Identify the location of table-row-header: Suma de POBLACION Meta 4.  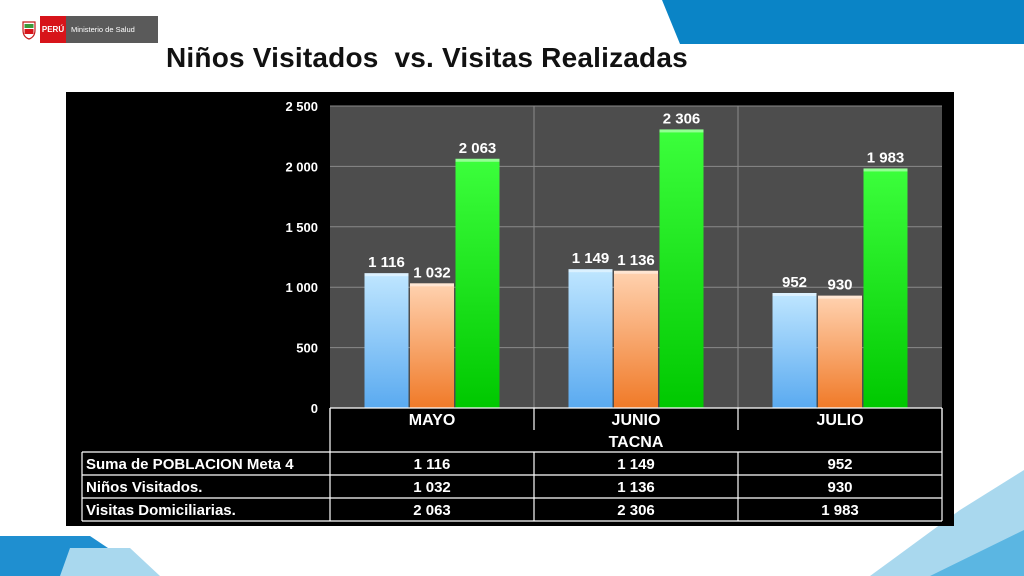
(190, 464).